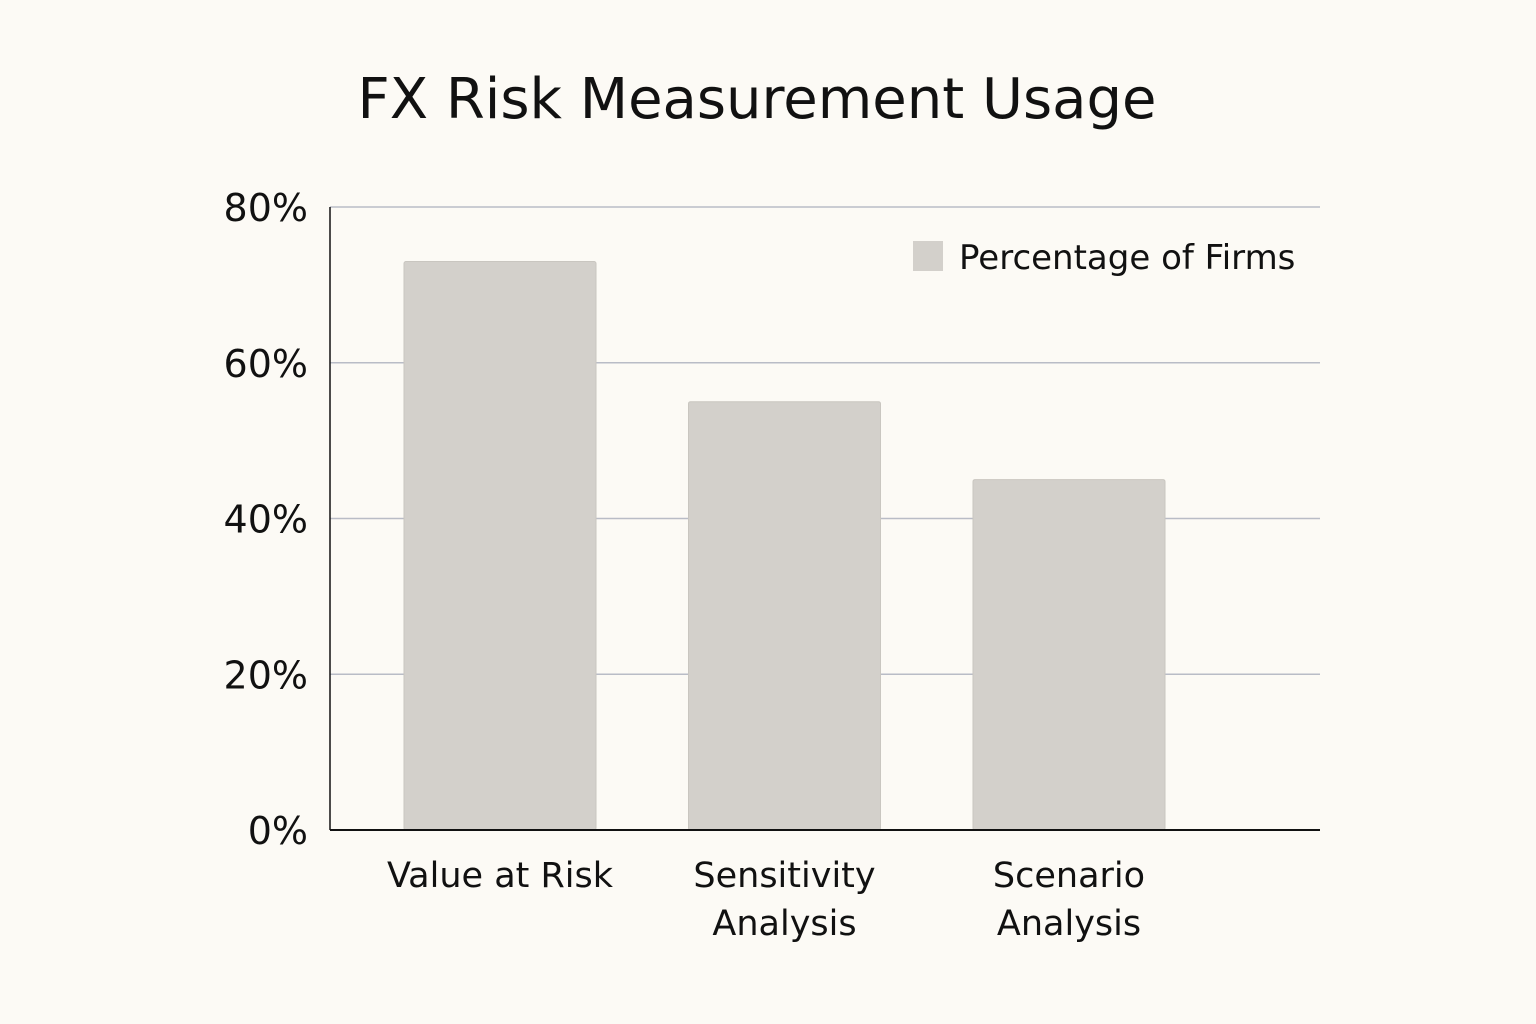 The image size is (1536, 1024). What do you see at coordinates (266, 208) in the screenshot?
I see `y-tick-label: 80%` at bounding box center [266, 208].